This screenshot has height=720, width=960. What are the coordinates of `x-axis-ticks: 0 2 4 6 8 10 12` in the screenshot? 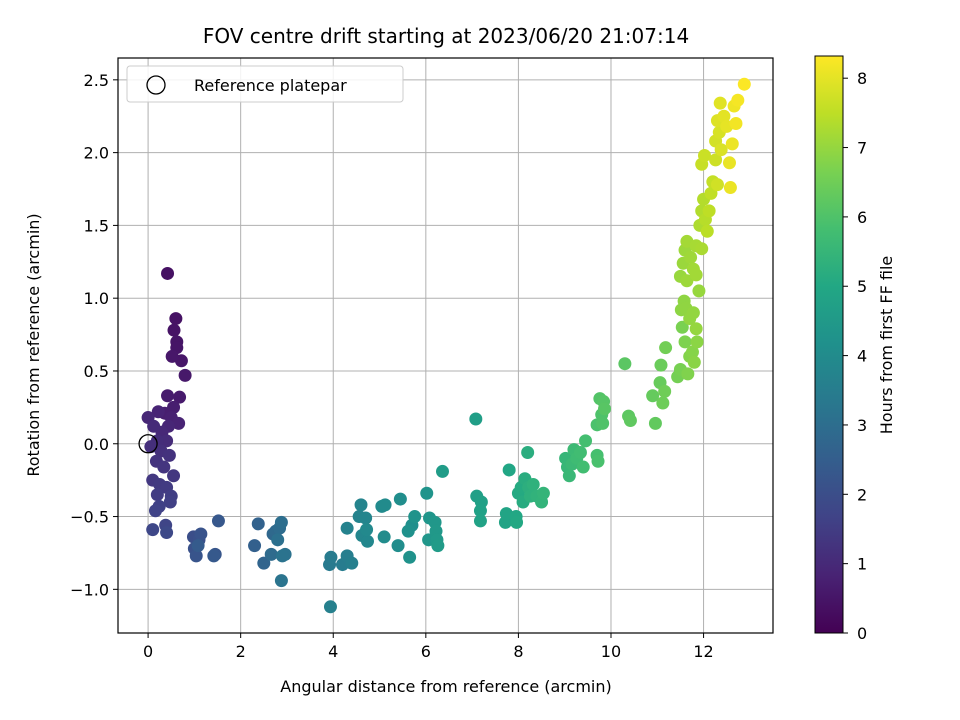 It's located at (428, 647).